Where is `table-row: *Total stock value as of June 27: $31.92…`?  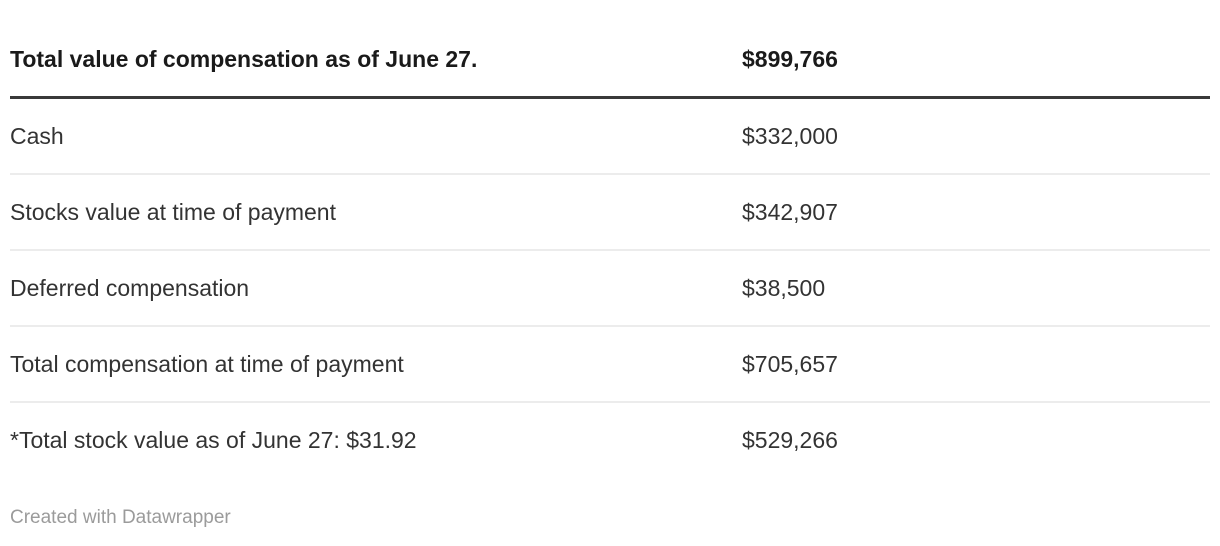
table-row: *Total stock value as of June 27: $31.92… is located at coordinates (610, 440).